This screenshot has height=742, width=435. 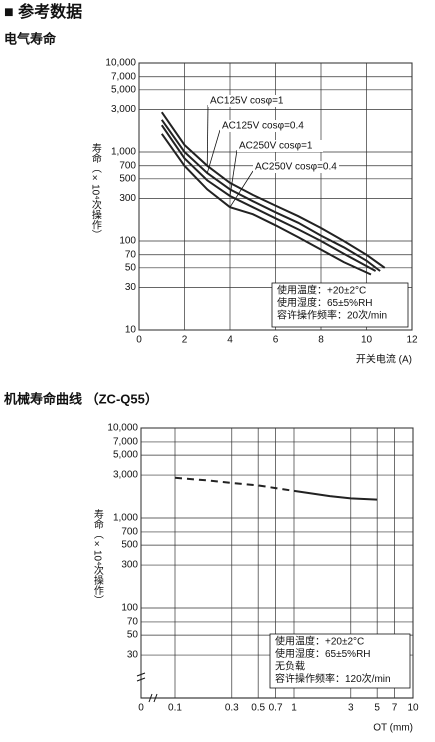 I want to click on x-tick-label: 1, so click(x=294, y=708).